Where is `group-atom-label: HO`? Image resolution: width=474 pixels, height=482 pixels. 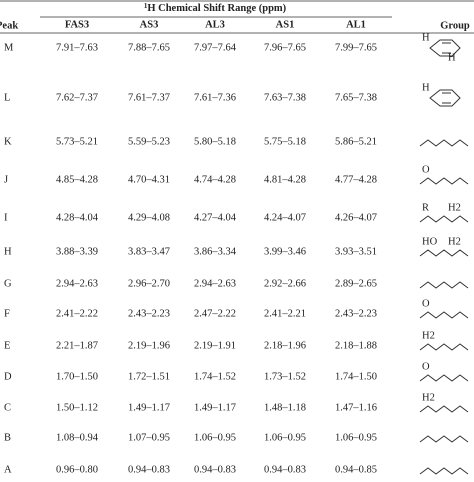
group-atom-label: HO is located at coordinates (430, 241).